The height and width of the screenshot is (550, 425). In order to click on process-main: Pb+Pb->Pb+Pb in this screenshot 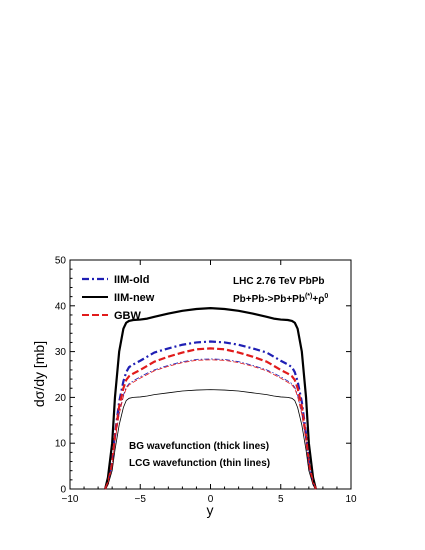, I will do `click(269, 299)`.